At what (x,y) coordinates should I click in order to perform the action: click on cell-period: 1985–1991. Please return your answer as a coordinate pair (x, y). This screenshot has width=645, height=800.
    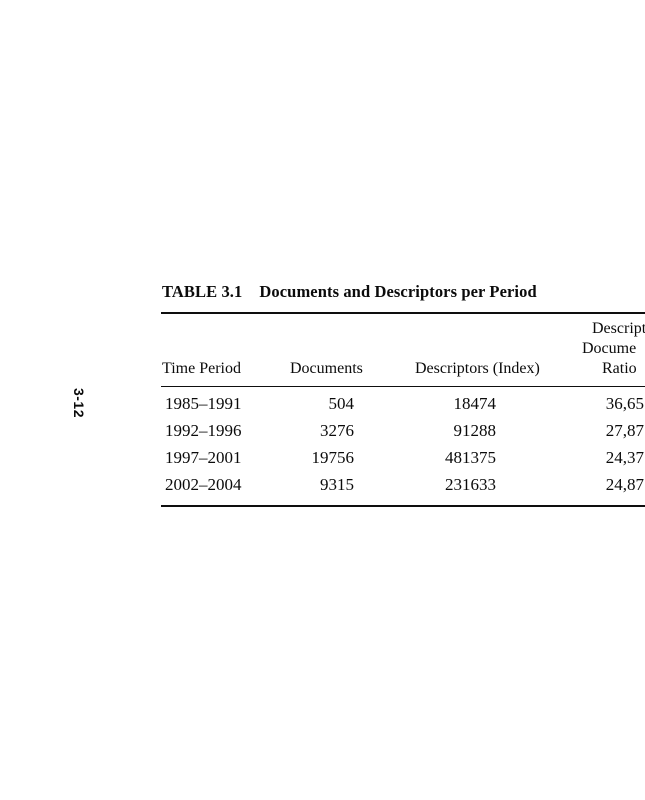
    Looking at the image, I should click on (203, 403).